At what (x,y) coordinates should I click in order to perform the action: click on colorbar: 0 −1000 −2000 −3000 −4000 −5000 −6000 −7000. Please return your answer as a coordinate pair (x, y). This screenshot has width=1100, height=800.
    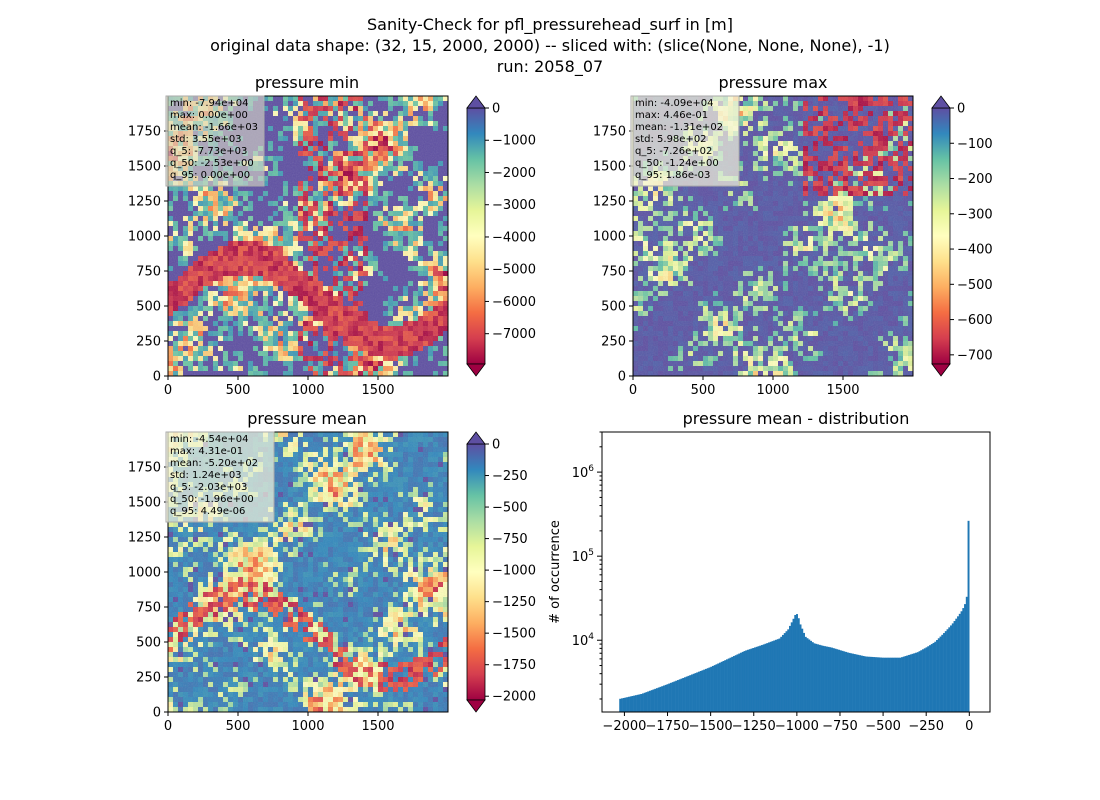
    Looking at the image, I should click on (501, 236).